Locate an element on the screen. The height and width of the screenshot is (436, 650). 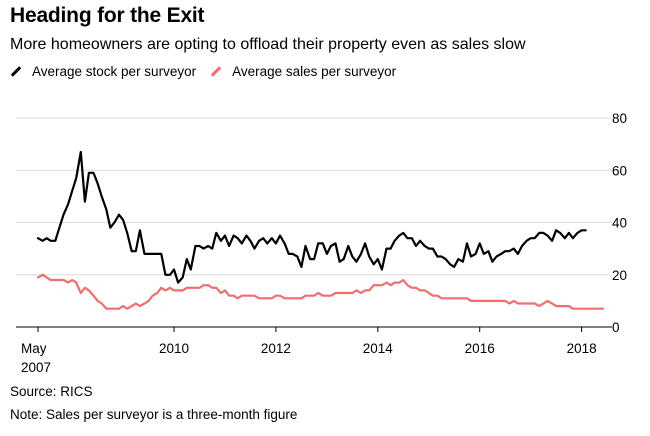
y-tick-label: 60 is located at coordinates (619, 170).